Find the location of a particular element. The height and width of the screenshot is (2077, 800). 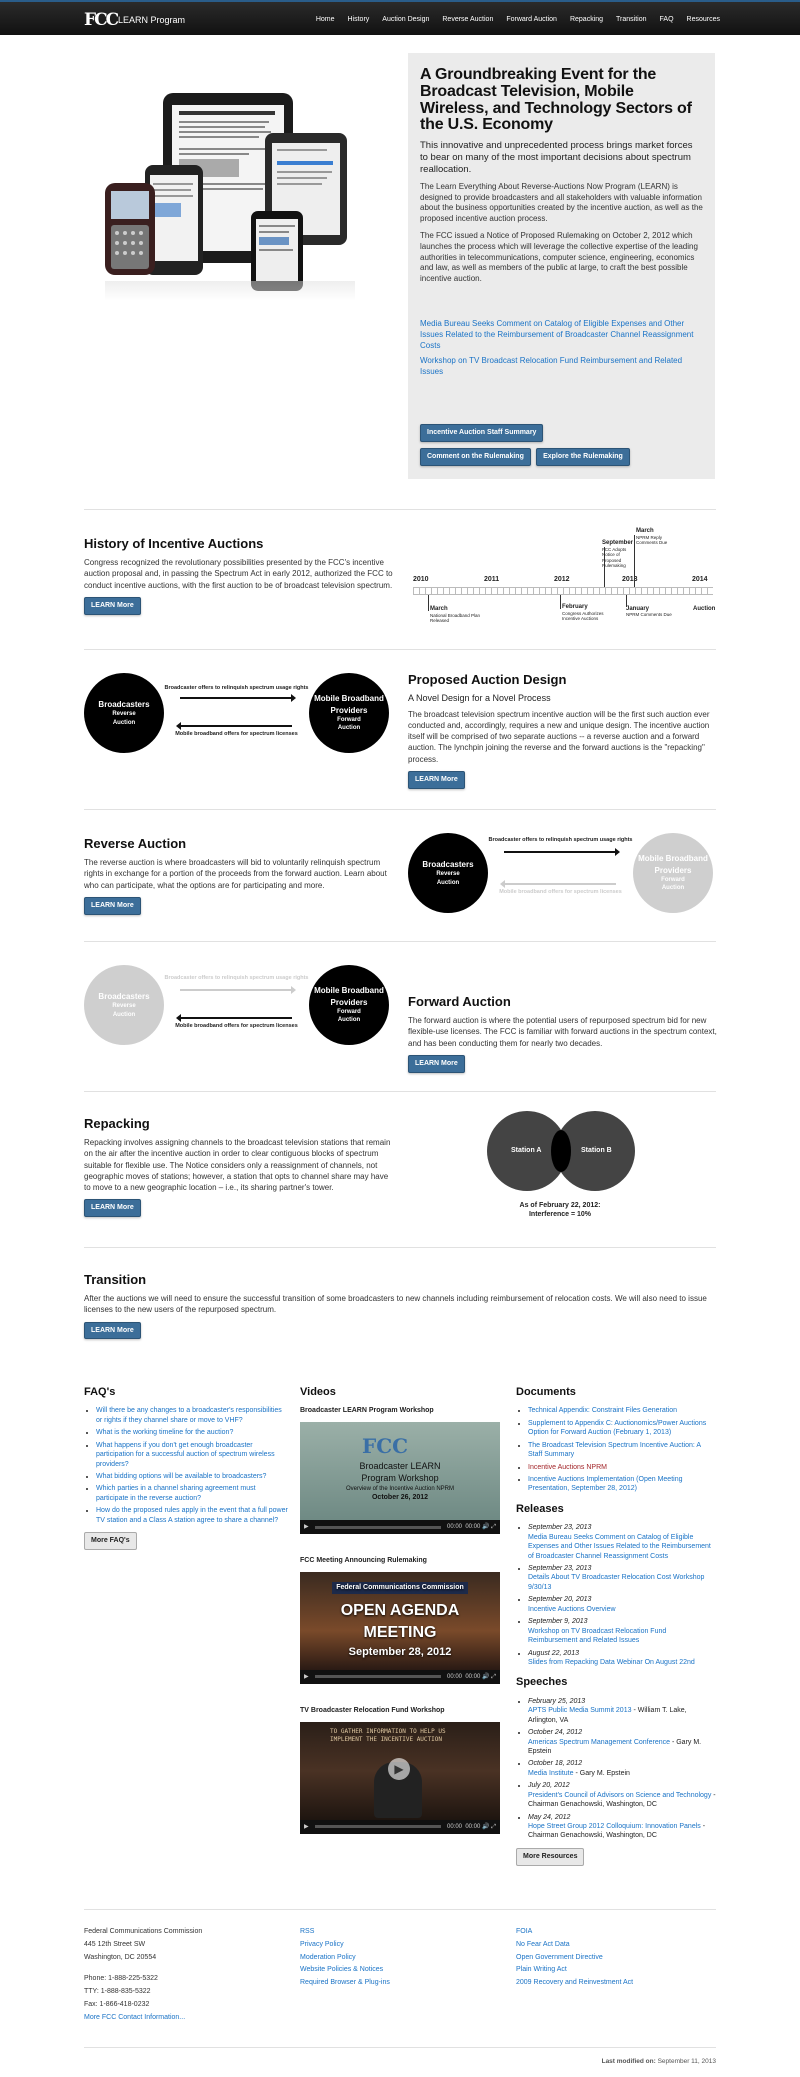

footer-link: Open Government Directive is located at coordinates (559, 1957).